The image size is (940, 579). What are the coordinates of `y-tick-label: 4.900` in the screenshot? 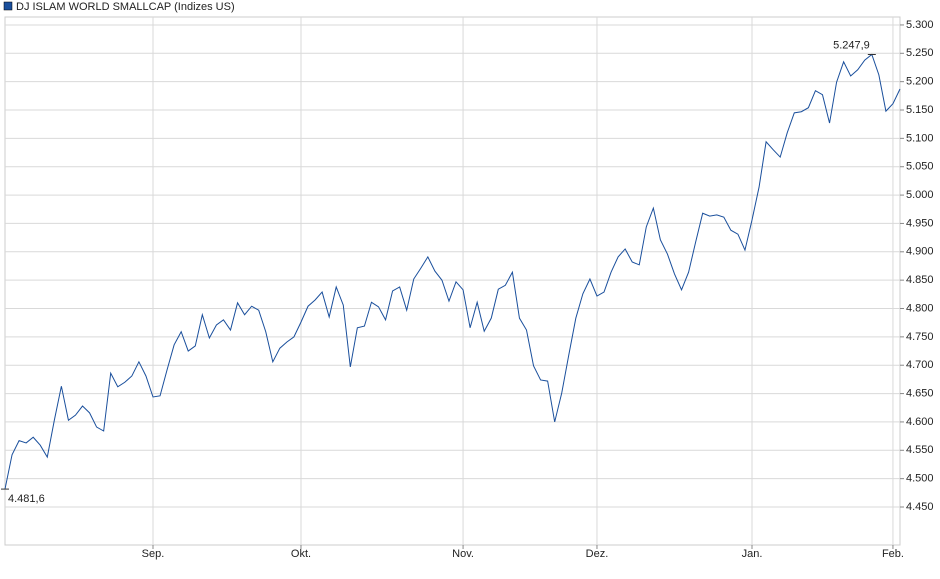 It's located at (920, 252).